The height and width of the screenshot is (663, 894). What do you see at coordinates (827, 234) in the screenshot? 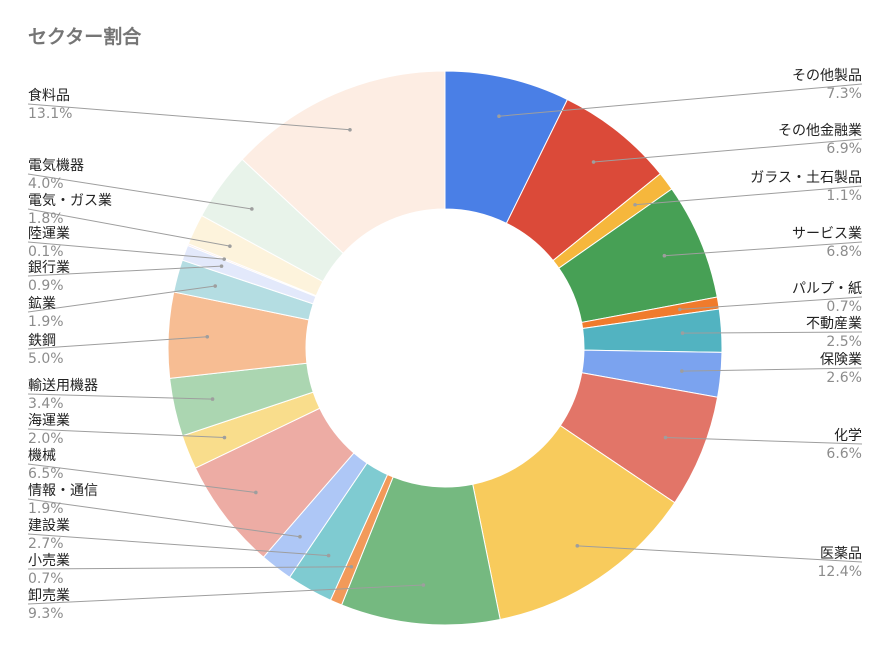
I see `slice-4-label: サービス業` at bounding box center [827, 234].